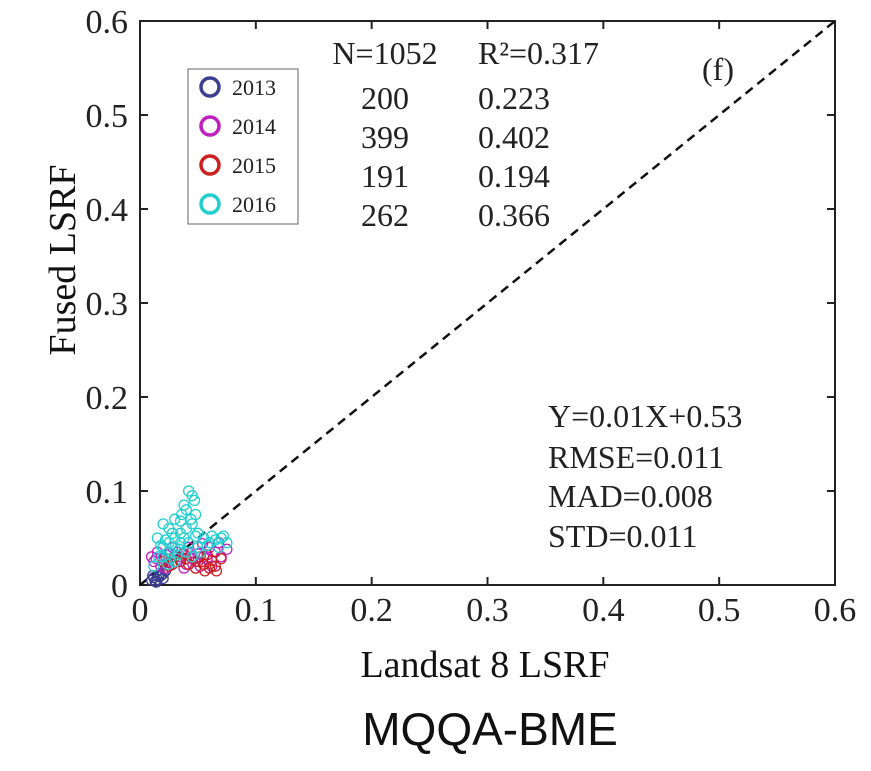  What do you see at coordinates (107, 398) in the screenshot?
I see `y-tick-label: 0.2` at bounding box center [107, 398].